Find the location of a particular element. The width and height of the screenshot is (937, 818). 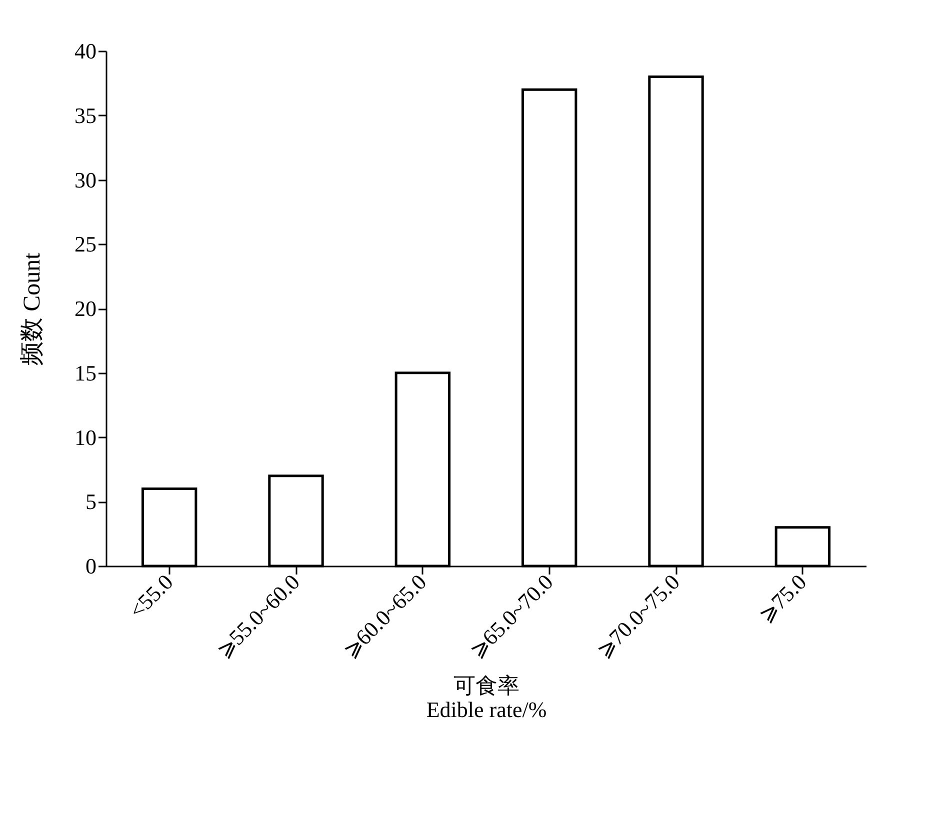

y-tick-label: 5 is located at coordinates (91, 501).